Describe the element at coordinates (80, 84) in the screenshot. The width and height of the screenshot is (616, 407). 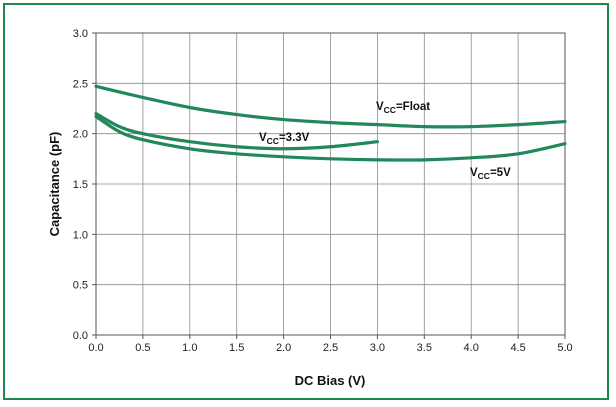
I see `y-tick-label: 2.5` at that location.